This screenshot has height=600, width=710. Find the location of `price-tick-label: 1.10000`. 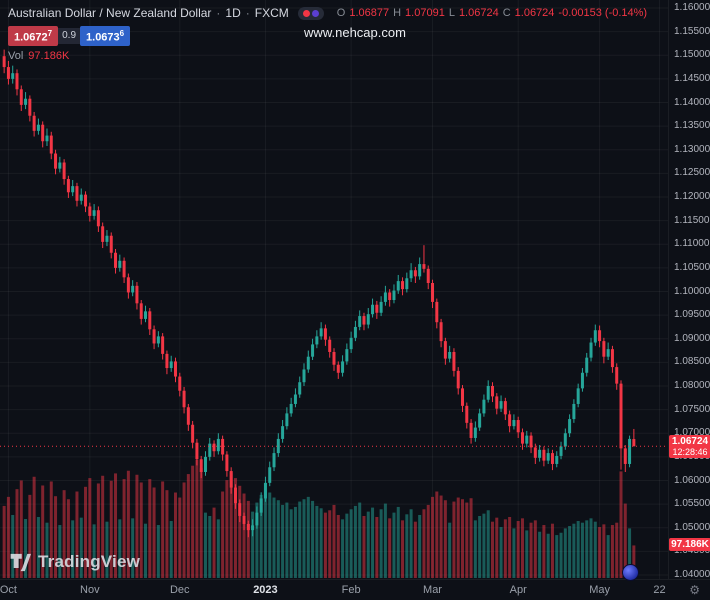

price-tick-label: 1.10000 is located at coordinates (692, 291).